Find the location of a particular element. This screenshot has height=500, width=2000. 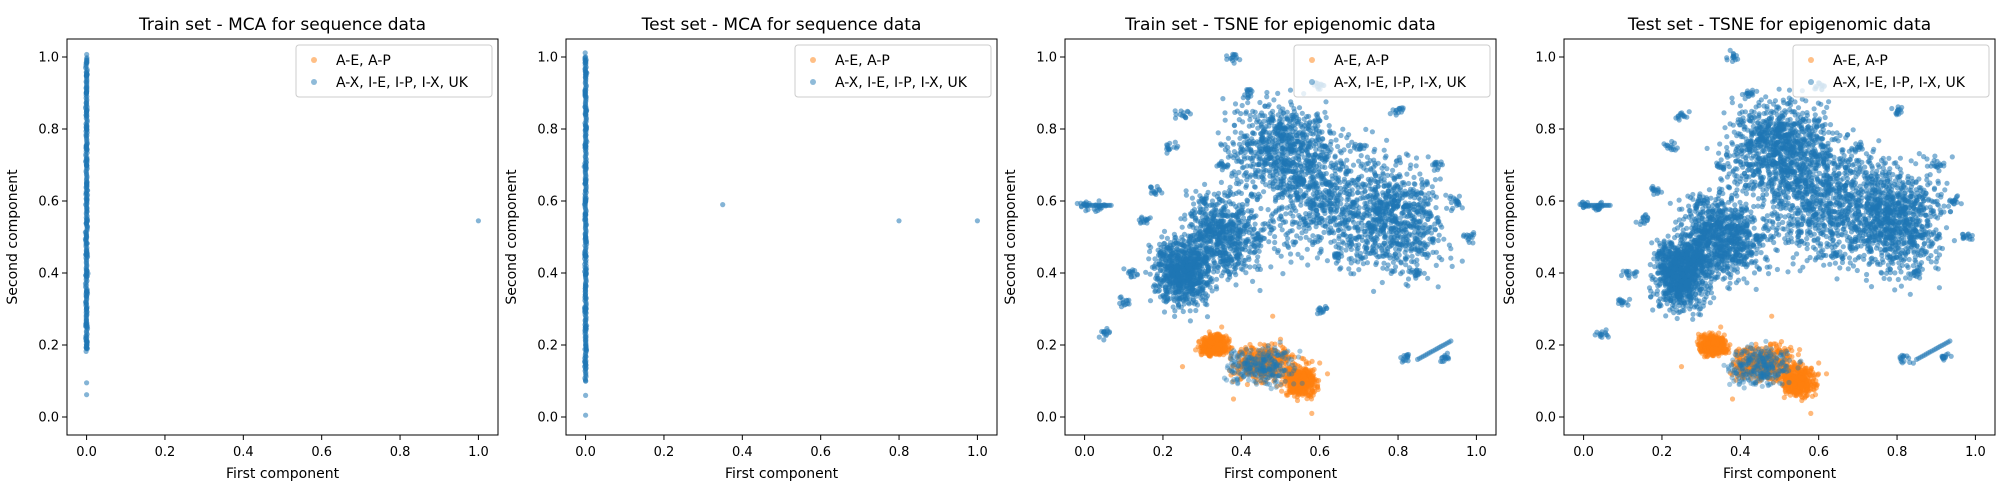

y-tick-label: 0.4 is located at coordinates (547, 274).